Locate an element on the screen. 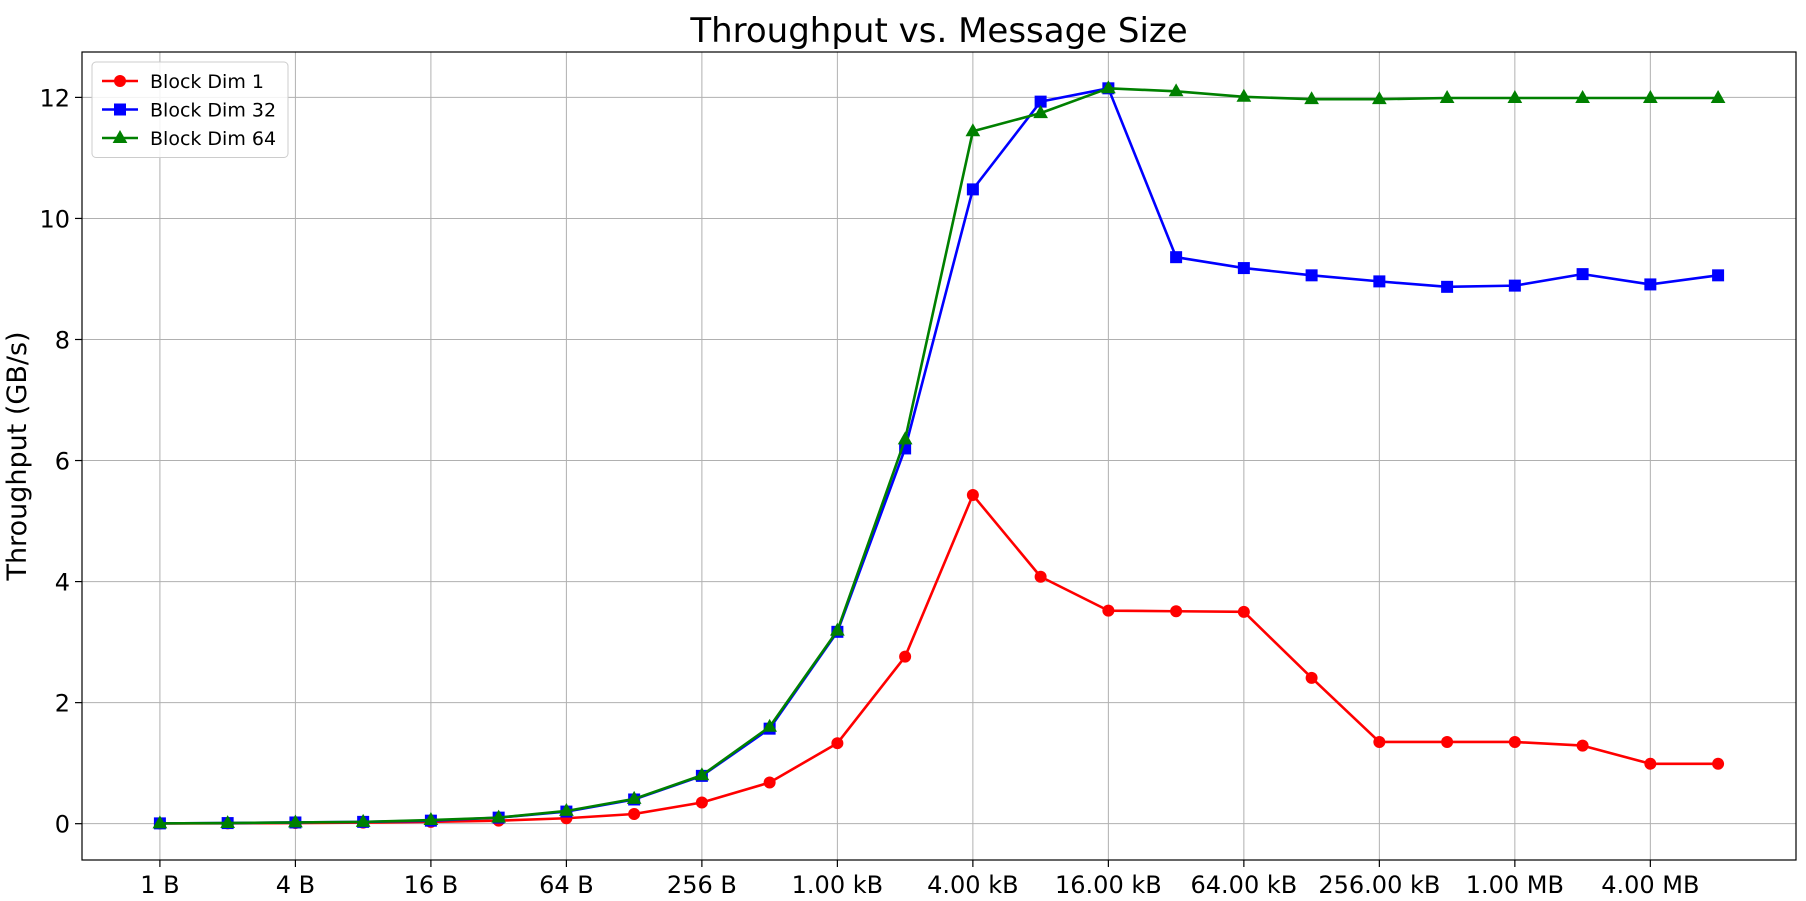 The image size is (1806, 901). y-axis-label: Throughput (GB/s) is located at coordinates (17, 456).